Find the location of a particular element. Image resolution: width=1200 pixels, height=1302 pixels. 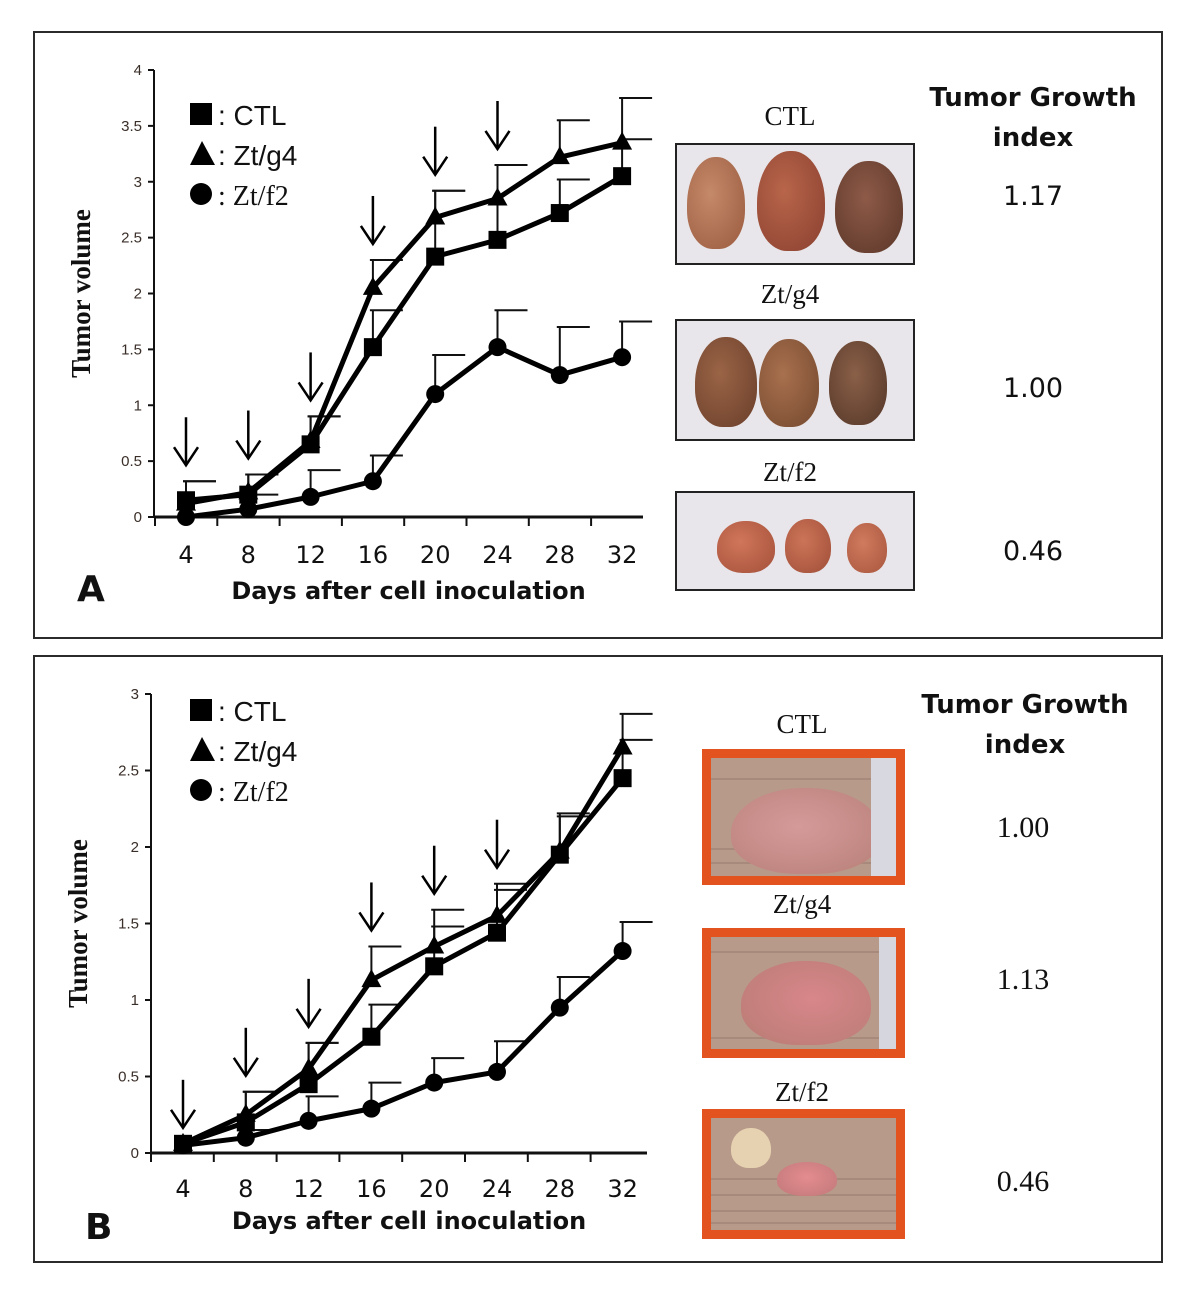

legend-marker-zt-f2 is located at coordinates (201, 790).